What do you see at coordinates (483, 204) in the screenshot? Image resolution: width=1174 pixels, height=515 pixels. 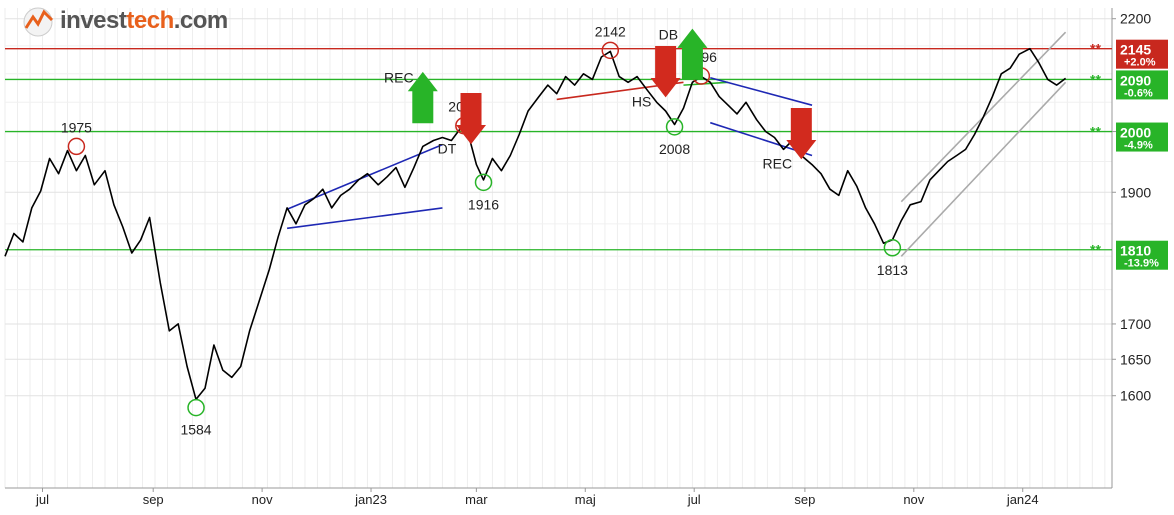 I see `extreme-label: 1916` at bounding box center [483, 204].